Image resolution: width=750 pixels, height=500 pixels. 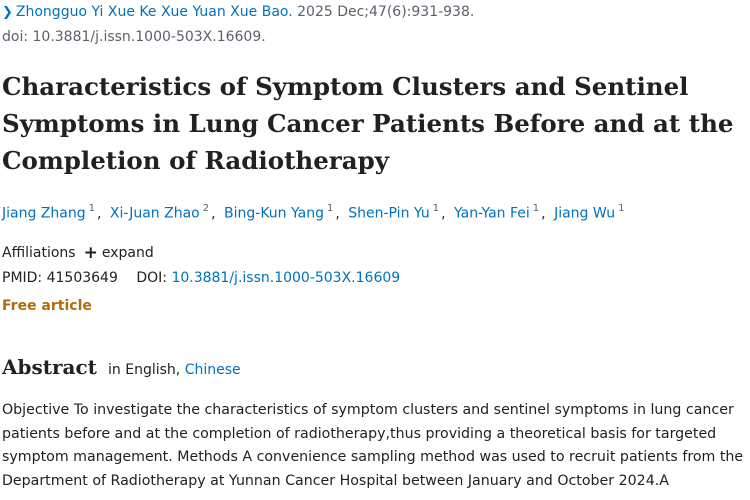 What do you see at coordinates (90, 253) in the screenshot?
I see `plus-icon: +` at bounding box center [90, 253].